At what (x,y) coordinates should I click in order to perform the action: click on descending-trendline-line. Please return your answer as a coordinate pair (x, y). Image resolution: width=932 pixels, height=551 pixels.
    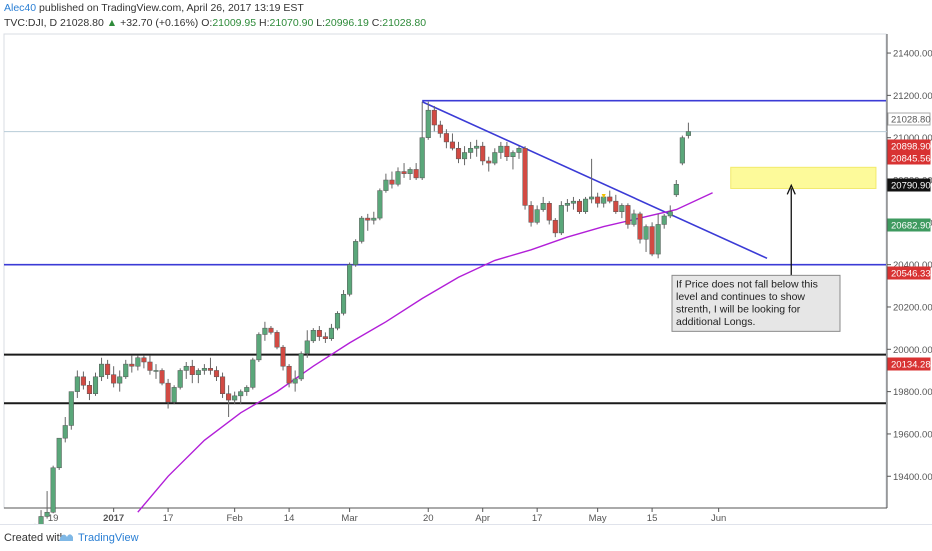
    Looking at the image, I should click on (594, 180).